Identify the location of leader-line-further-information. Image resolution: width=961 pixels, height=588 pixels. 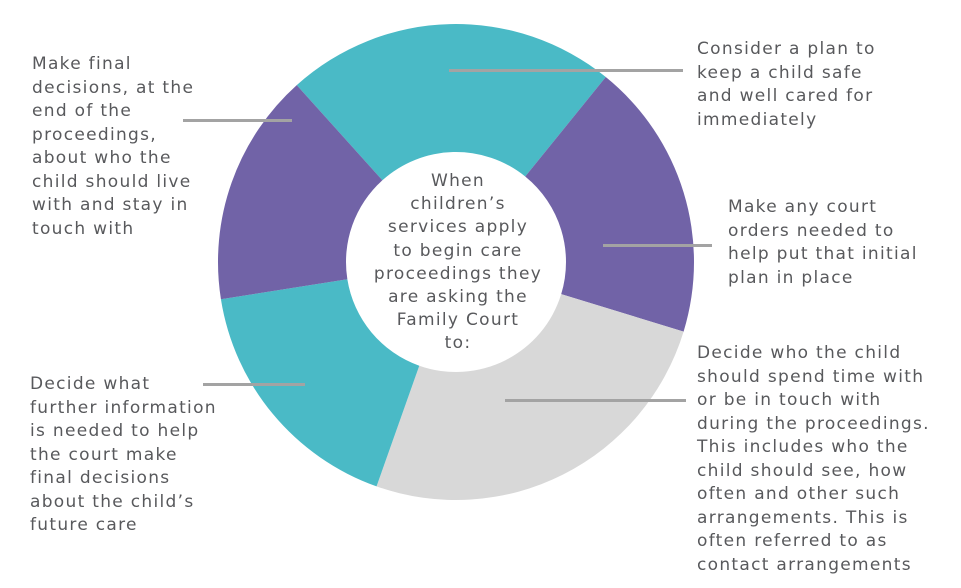
(254, 384).